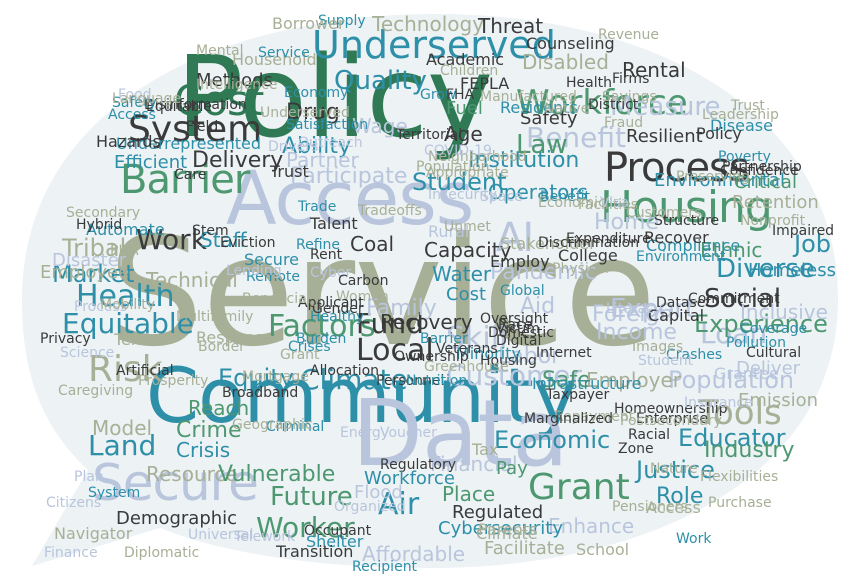 The height and width of the screenshot is (582, 859). I want to click on word-safety: Safety, so click(549, 118).